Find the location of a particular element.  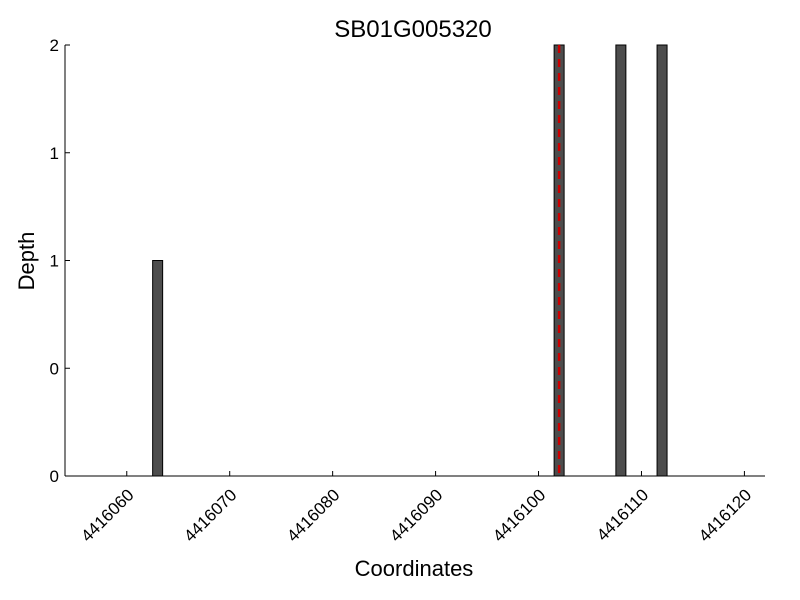

x-tick-label: 4416060 is located at coordinates (107, 515).